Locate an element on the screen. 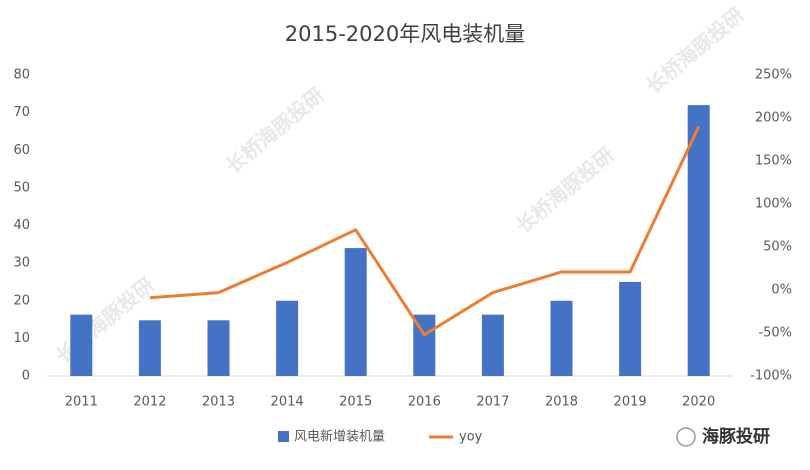 The image size is (810, 470). y2-tick-label: 200% is located at coordinates (773, 118).